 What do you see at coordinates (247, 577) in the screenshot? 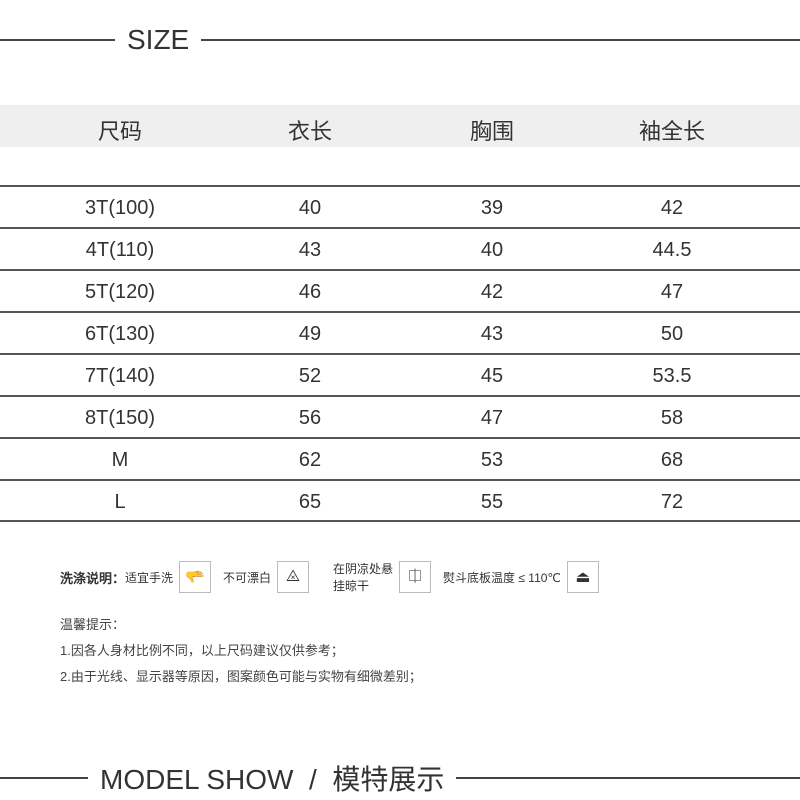
I see `care-no-bleach: 不可漂白` at bounding box center [247, 577].